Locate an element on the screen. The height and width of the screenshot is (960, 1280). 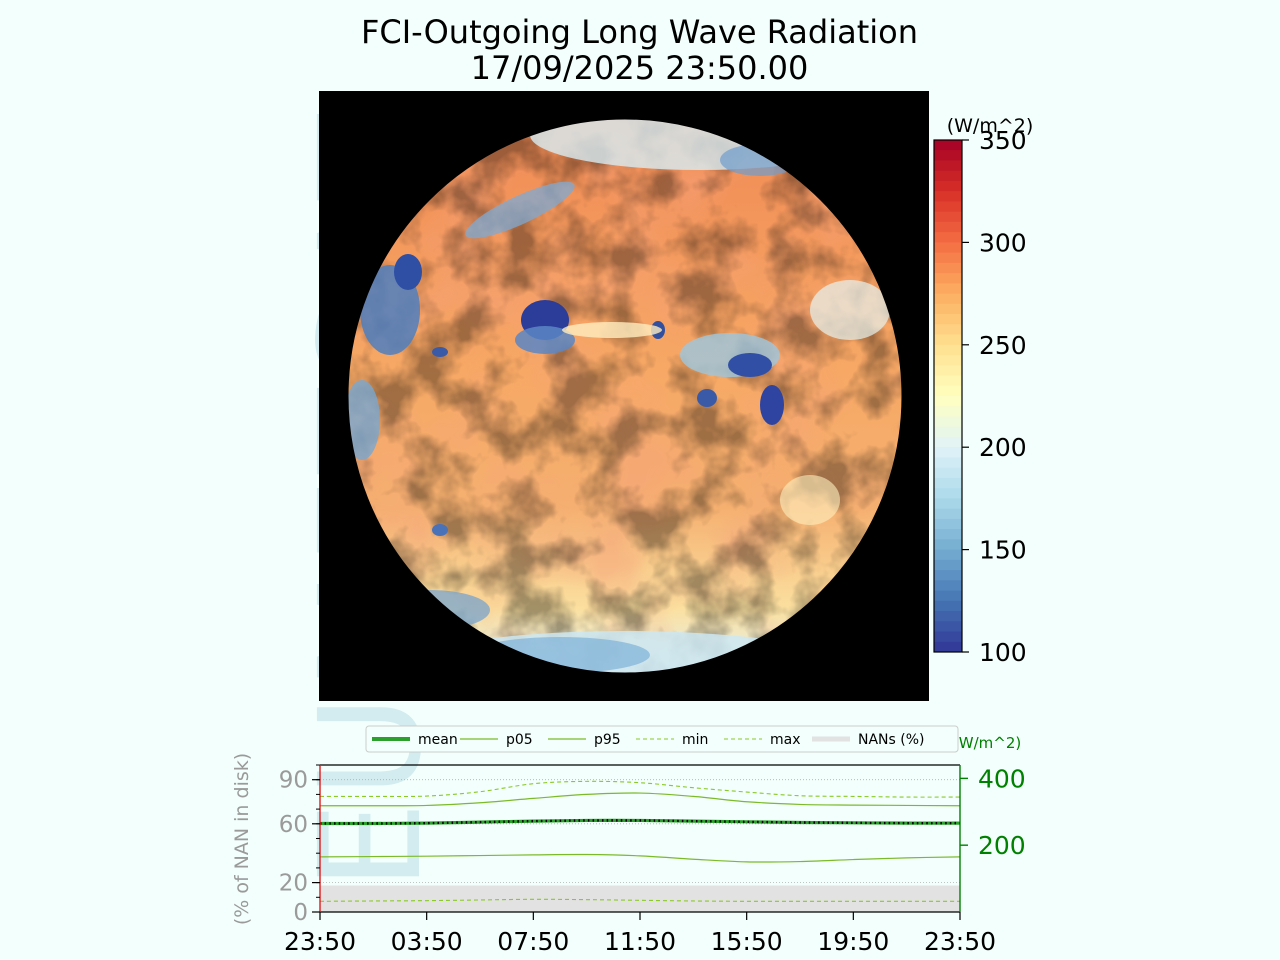
x-tick-label: 07:50 is located at coordinates (533, 941).